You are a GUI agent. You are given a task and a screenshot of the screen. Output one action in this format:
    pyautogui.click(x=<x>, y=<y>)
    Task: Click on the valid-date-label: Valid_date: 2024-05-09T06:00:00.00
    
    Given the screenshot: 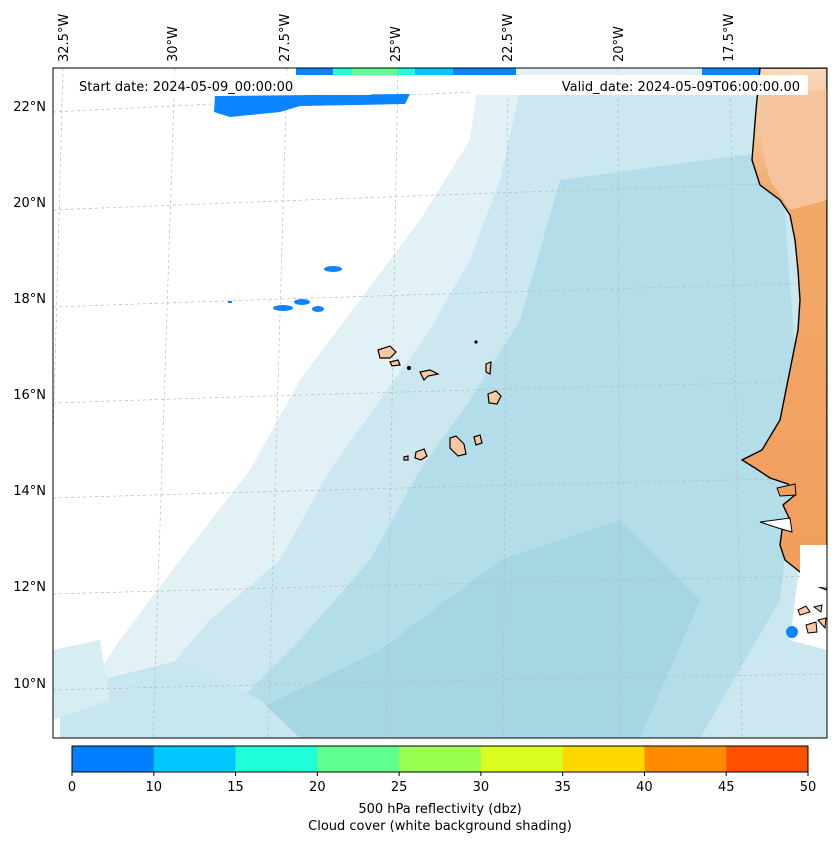 What is the action you would take?
    pyautogui.click(x=681, y=87)
    